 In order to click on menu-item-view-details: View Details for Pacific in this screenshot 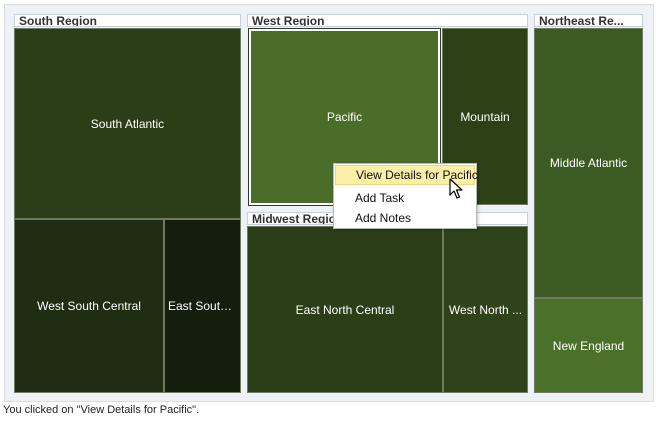, I will do `click(406, 175)`.